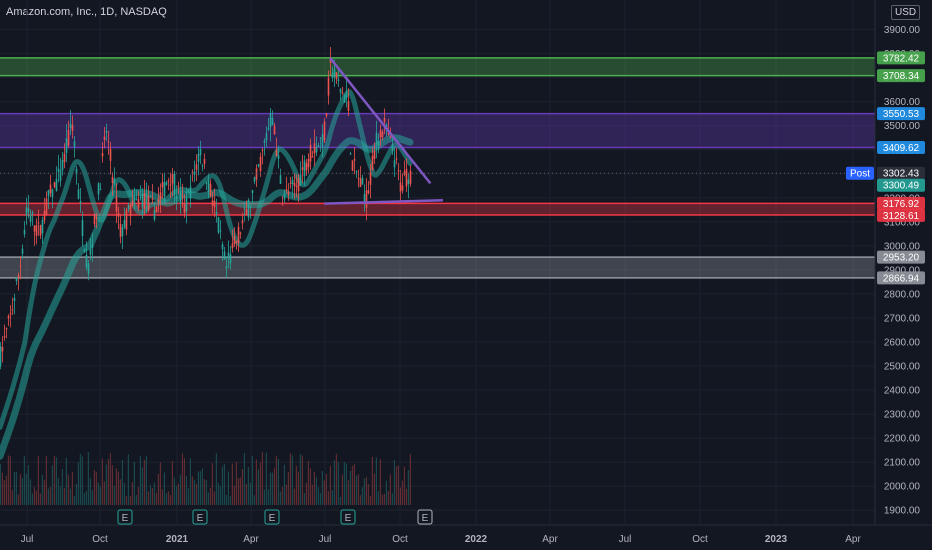  What do you see at coordinates (906, 12) in the screenshot?
I see `currency-button: USD` at bounding box center [906, 12].